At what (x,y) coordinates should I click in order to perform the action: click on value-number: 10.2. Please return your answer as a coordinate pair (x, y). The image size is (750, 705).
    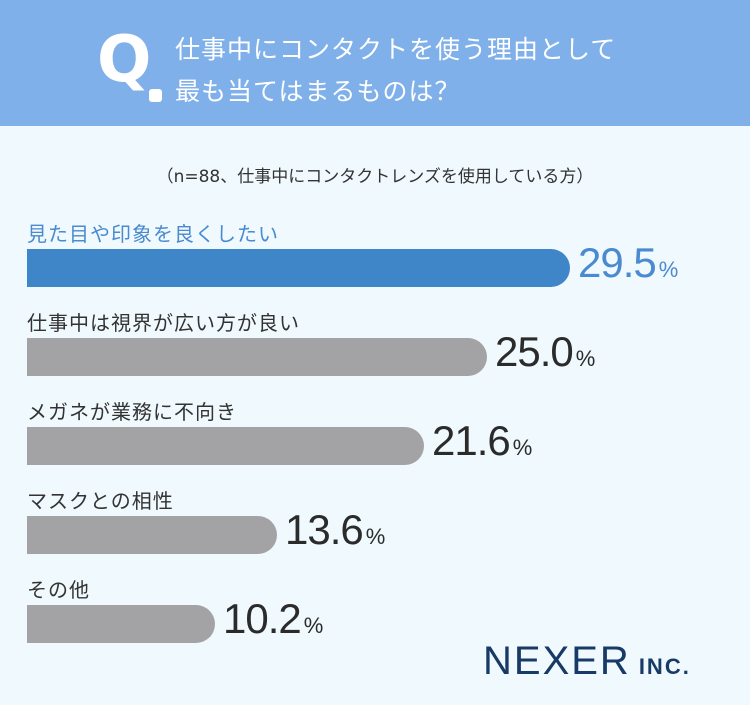
    Looking at the image, I should click on (262, 618).